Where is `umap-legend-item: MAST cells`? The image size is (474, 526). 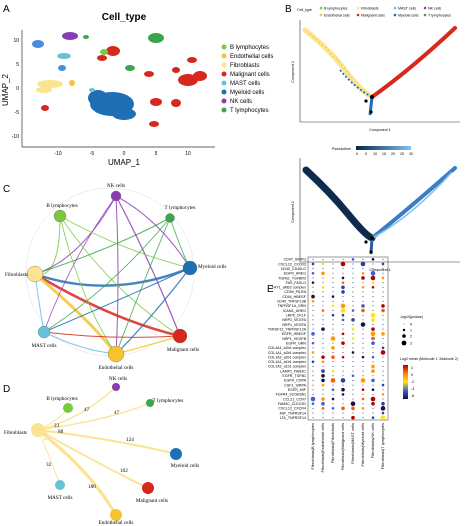
umap-legend-item: MAST cells is located at coordinates (245, 84).